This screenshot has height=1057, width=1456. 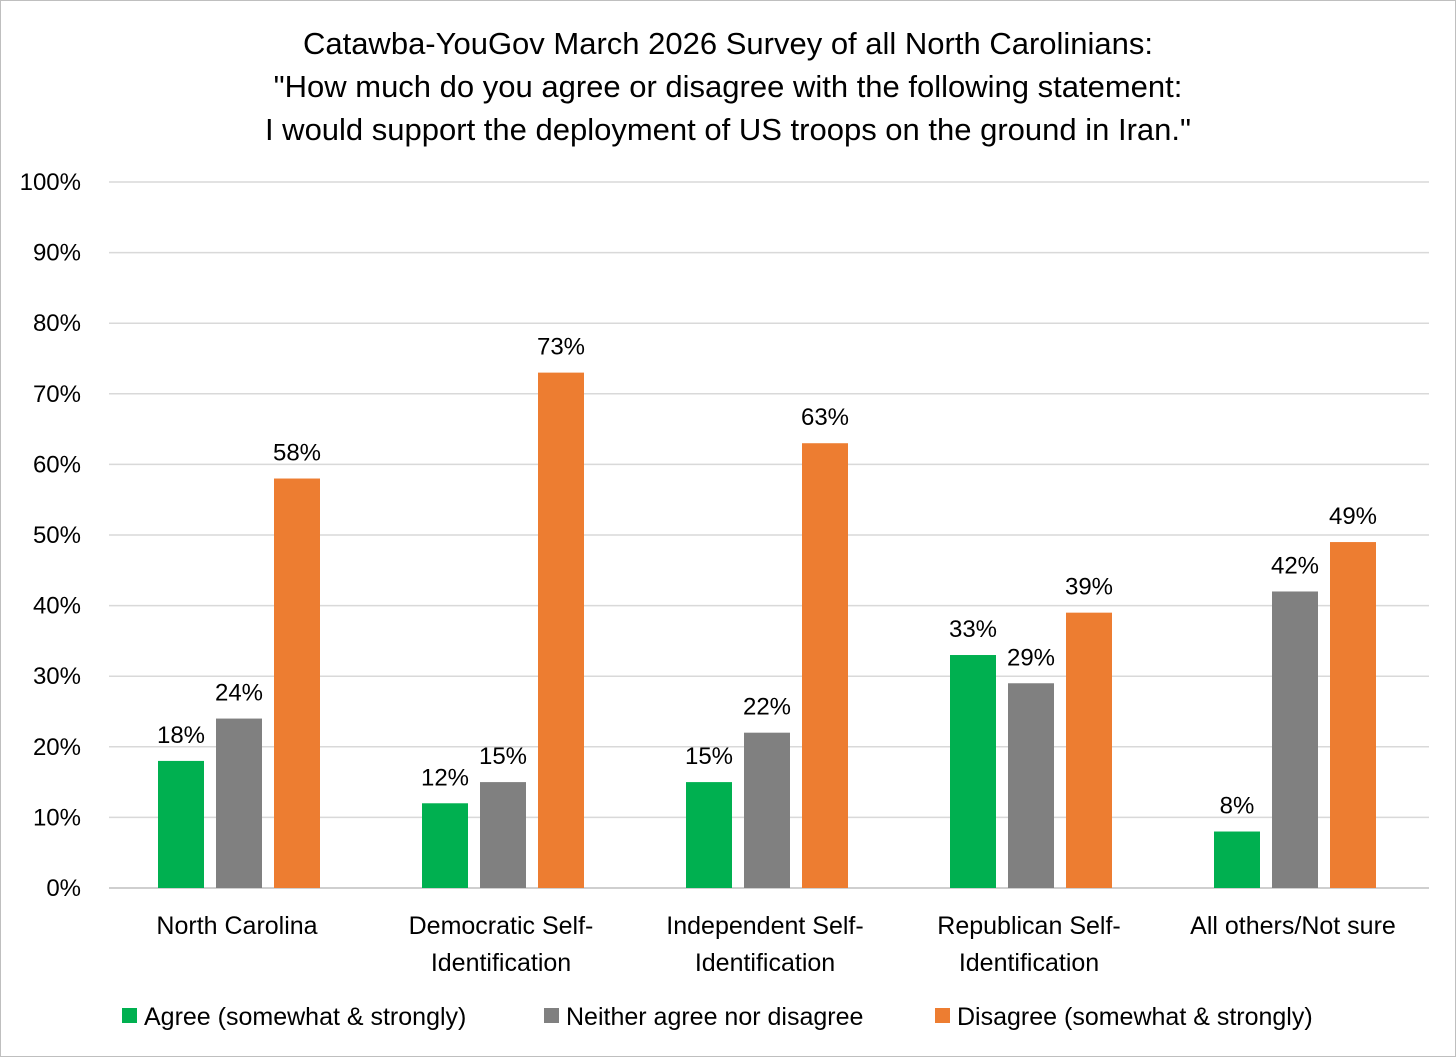 What do you see at coordinates (57, 817) in the screenshot?
I see `y-tick-label: 10%` at bounding box center [57, 817].